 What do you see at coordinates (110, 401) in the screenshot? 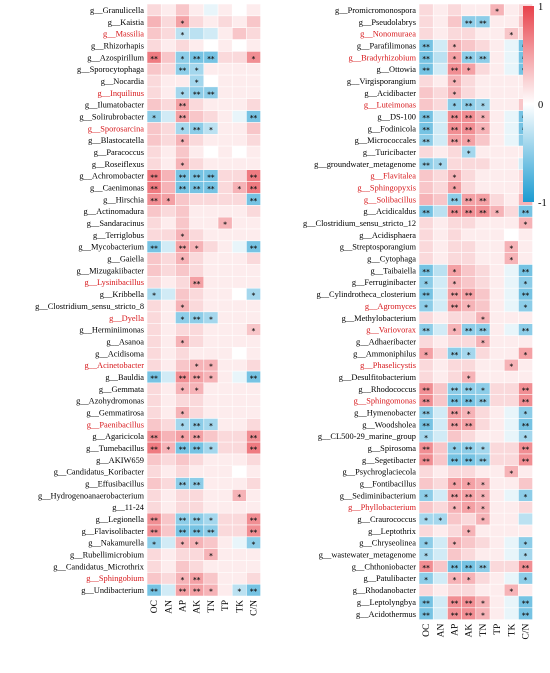
I see `row-label: g__Azohydromonas` at bounding box center [110, 401].